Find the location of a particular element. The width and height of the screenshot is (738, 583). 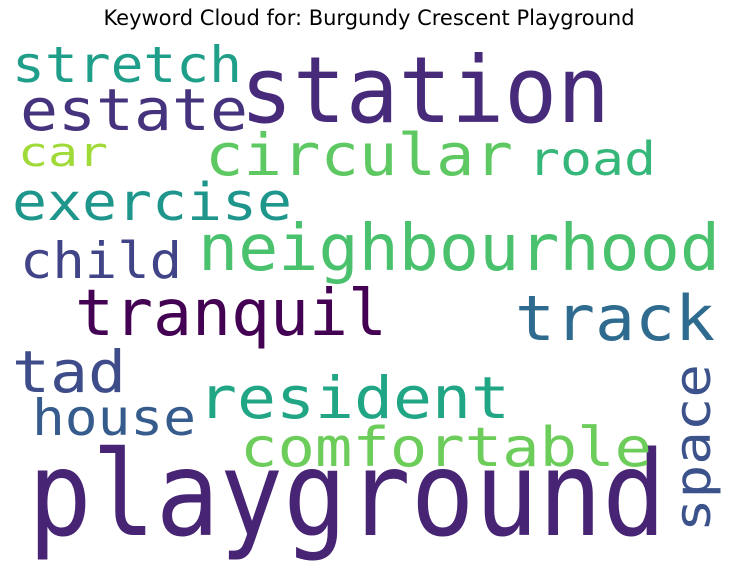

word-comfortable: comfortable is located at coordinates (446, 447).